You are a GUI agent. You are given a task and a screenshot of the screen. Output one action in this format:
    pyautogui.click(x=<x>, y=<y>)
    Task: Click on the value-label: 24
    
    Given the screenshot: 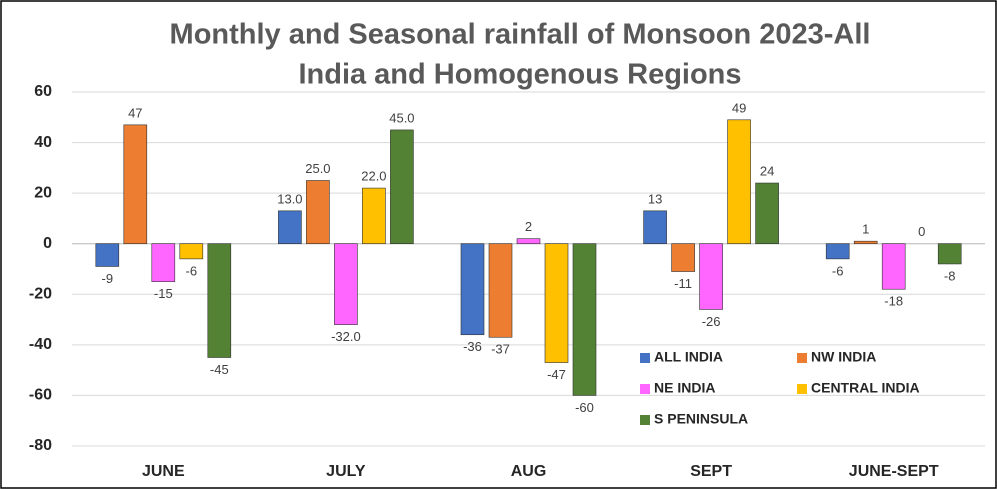 What is the action you would take?
    pyautogui.click(x=767, y=170)
    